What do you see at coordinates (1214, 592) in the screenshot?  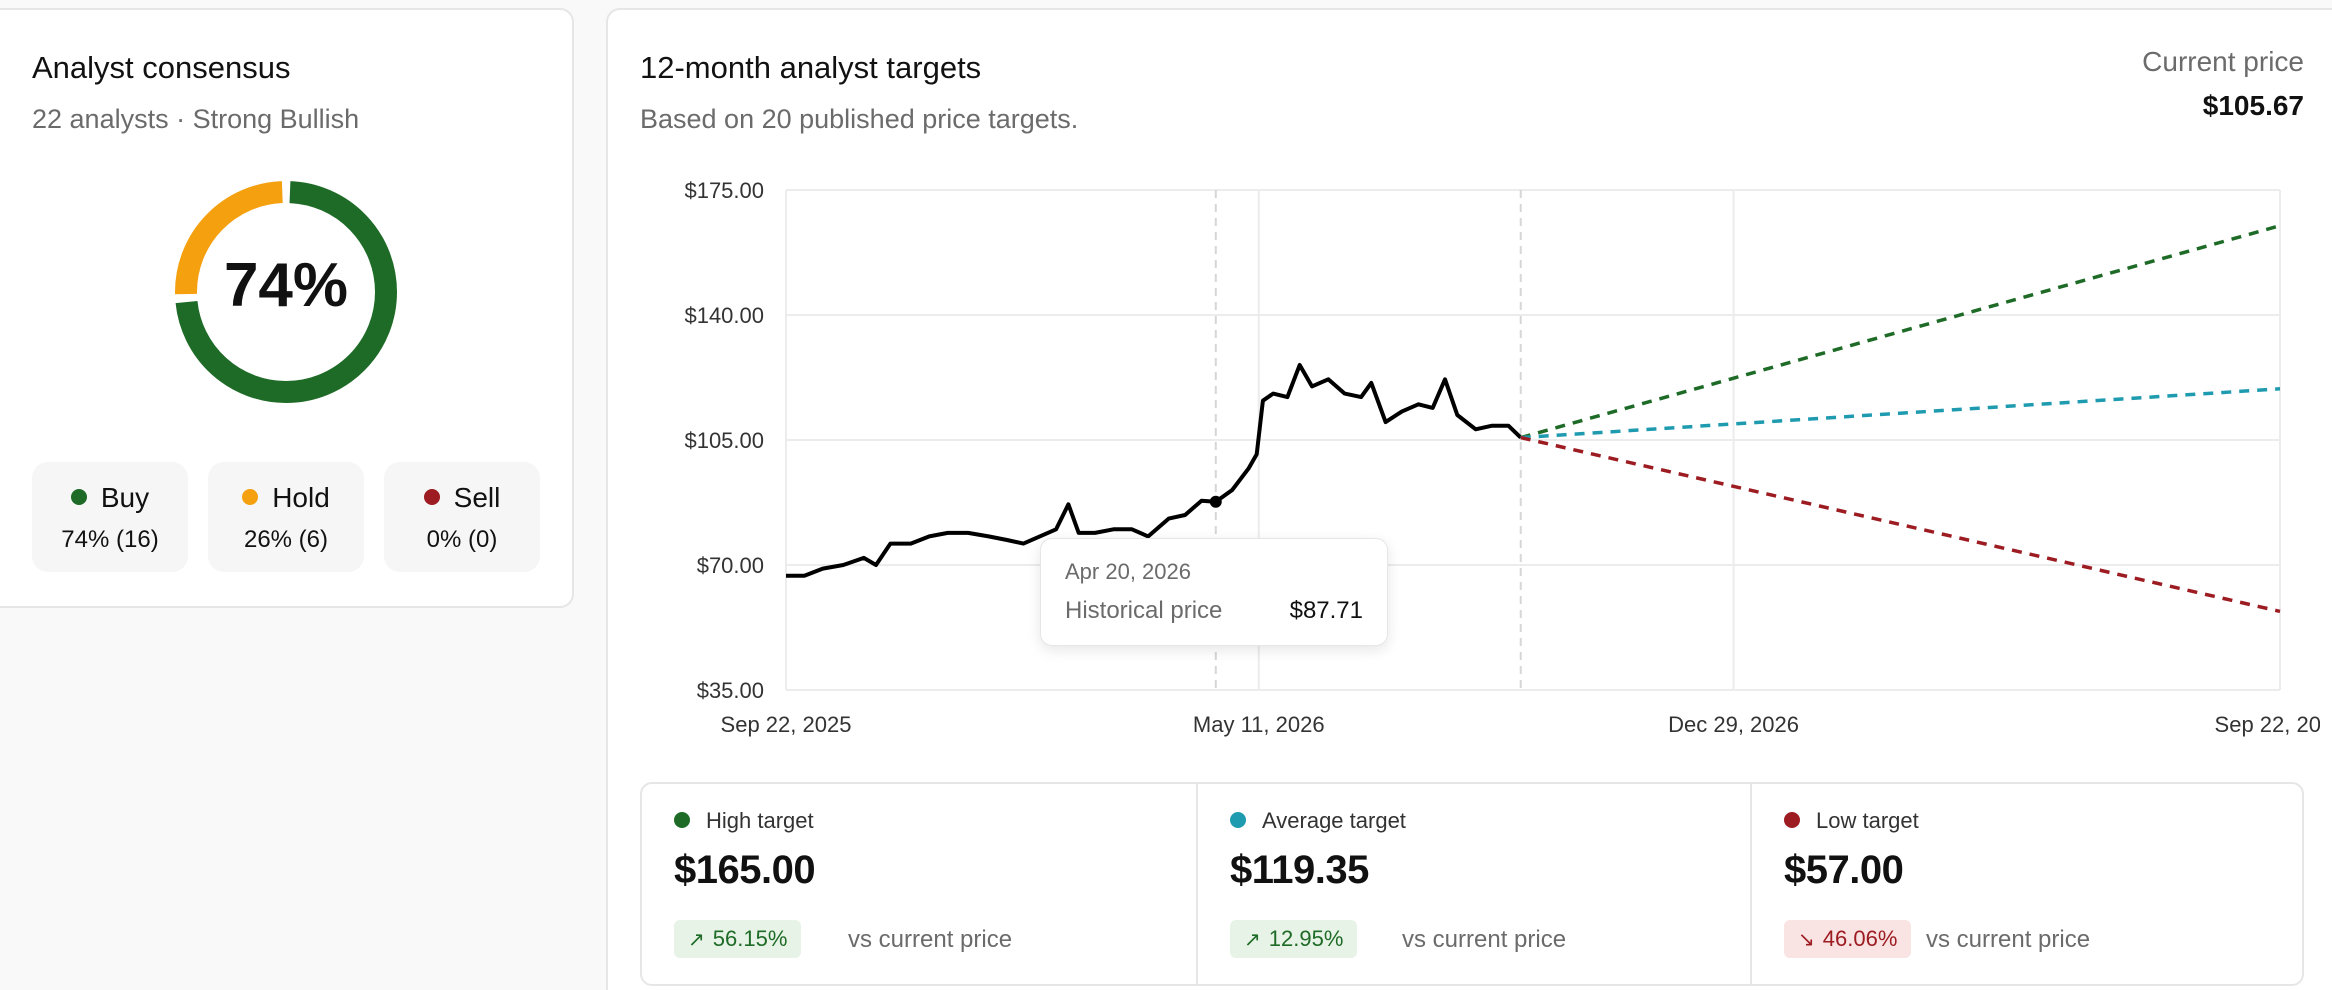 I see `chart-tooltip: Apr 20, 2026 Historical price $87.71` at bounding box center [1214, 592].